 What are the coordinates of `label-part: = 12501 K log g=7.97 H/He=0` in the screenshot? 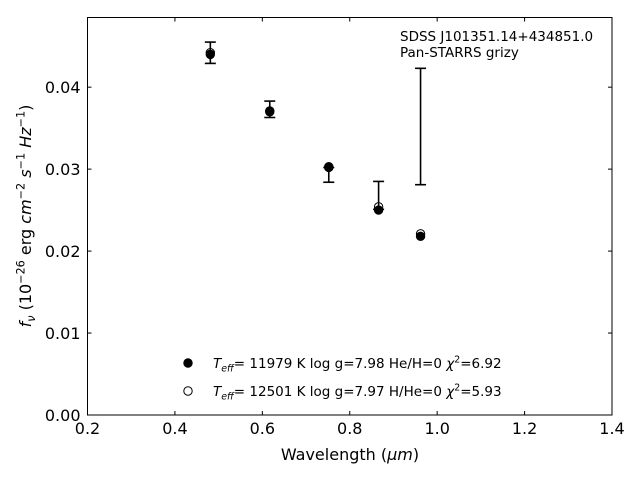 It's located at (340, 392).